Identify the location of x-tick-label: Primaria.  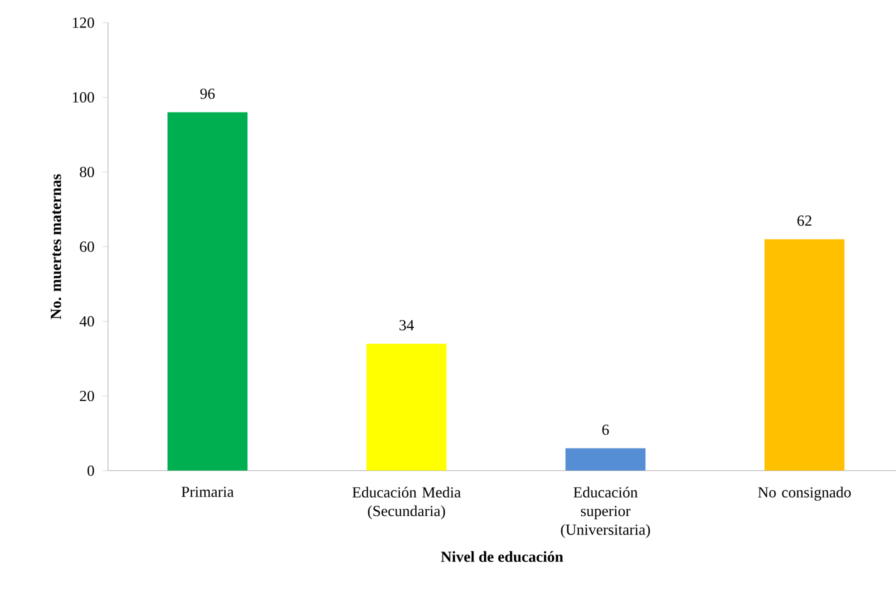
(208, 492).